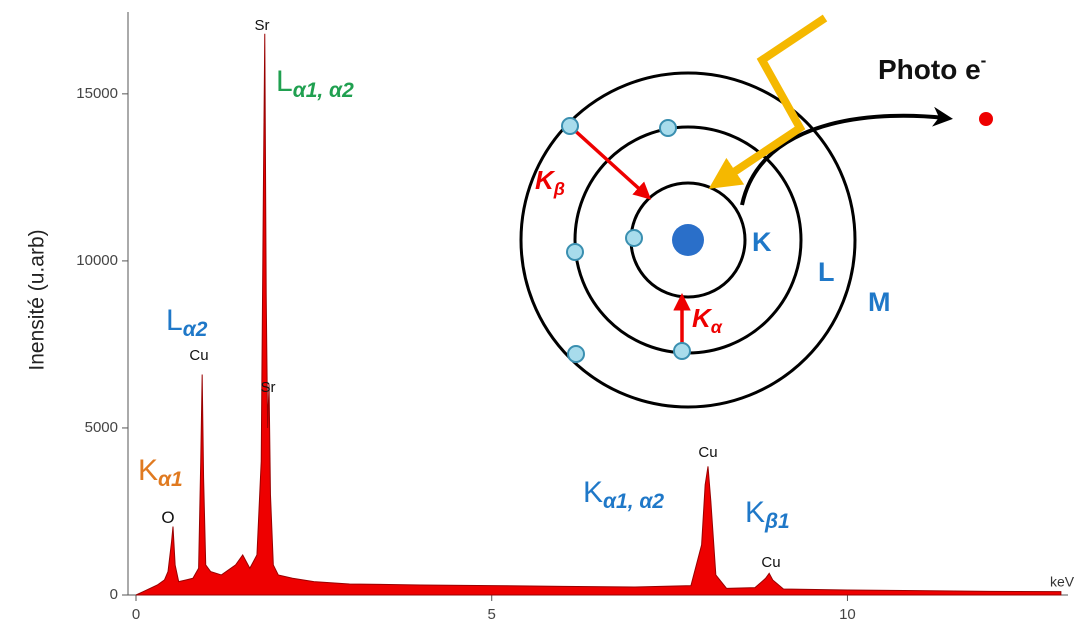  I want to click on annotation: O, so click(167, 517).